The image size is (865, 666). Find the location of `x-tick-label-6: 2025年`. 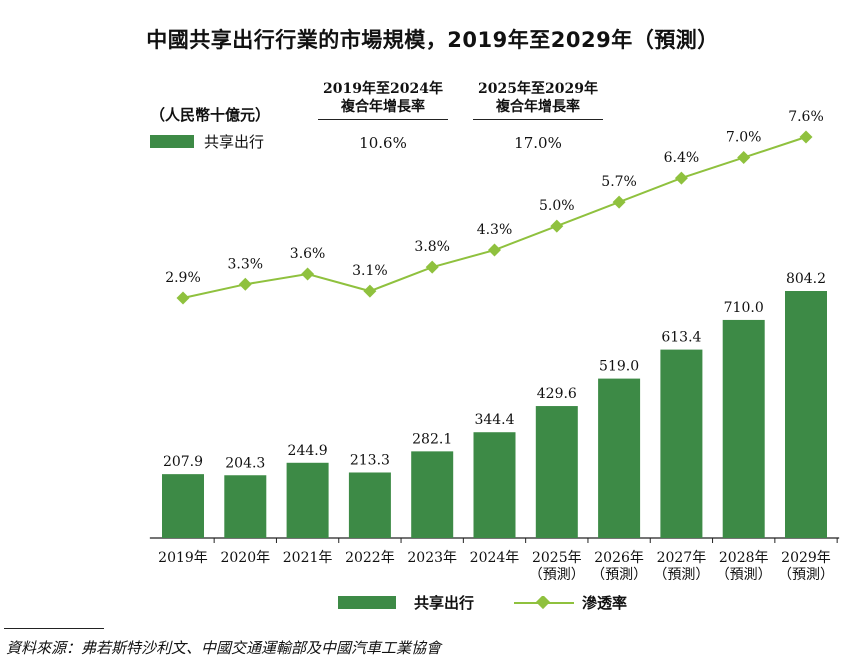

x-tick-label-6: 2025年 is located at coordinates (557, 558).